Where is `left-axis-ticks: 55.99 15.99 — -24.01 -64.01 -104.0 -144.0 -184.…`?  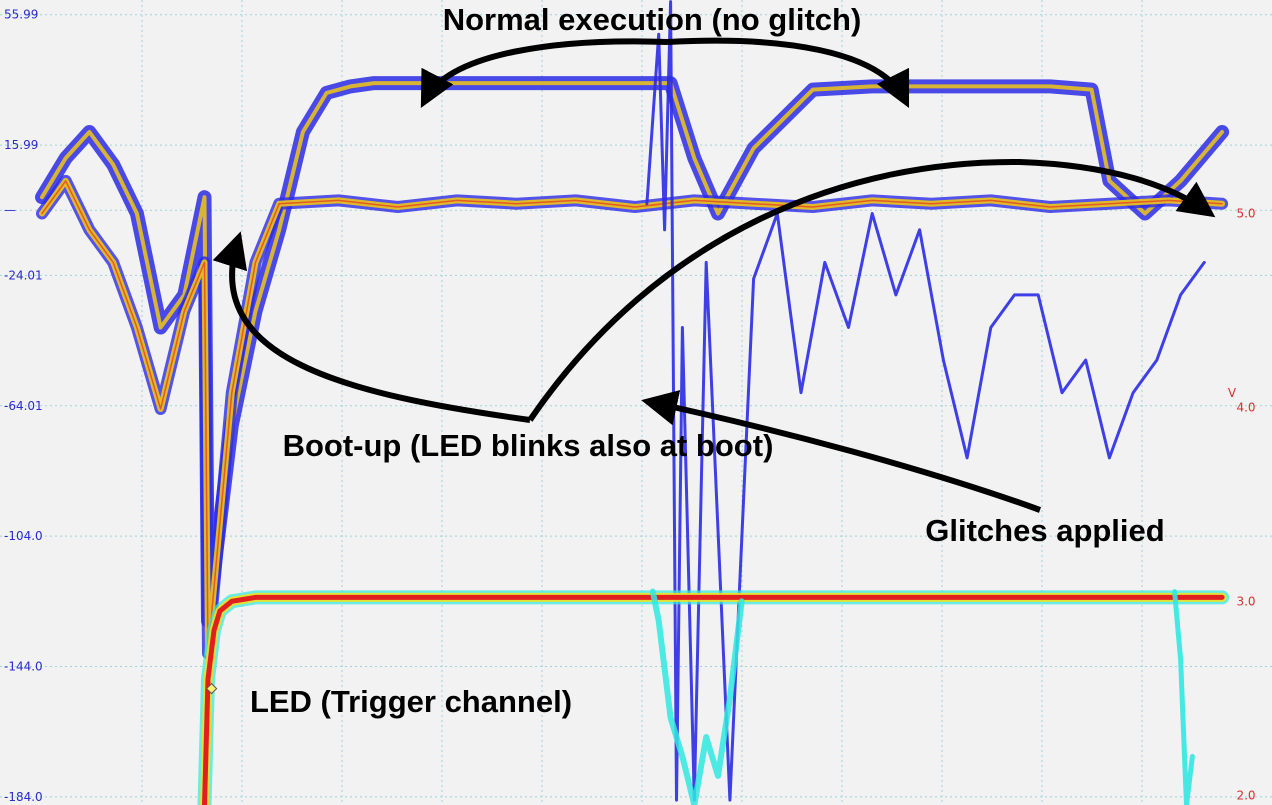
left-axis-ticks: 55.99 15.99 — -24.01 -64.01 -104.0 -144.0 -184.… is located at coordinates (23, 406).